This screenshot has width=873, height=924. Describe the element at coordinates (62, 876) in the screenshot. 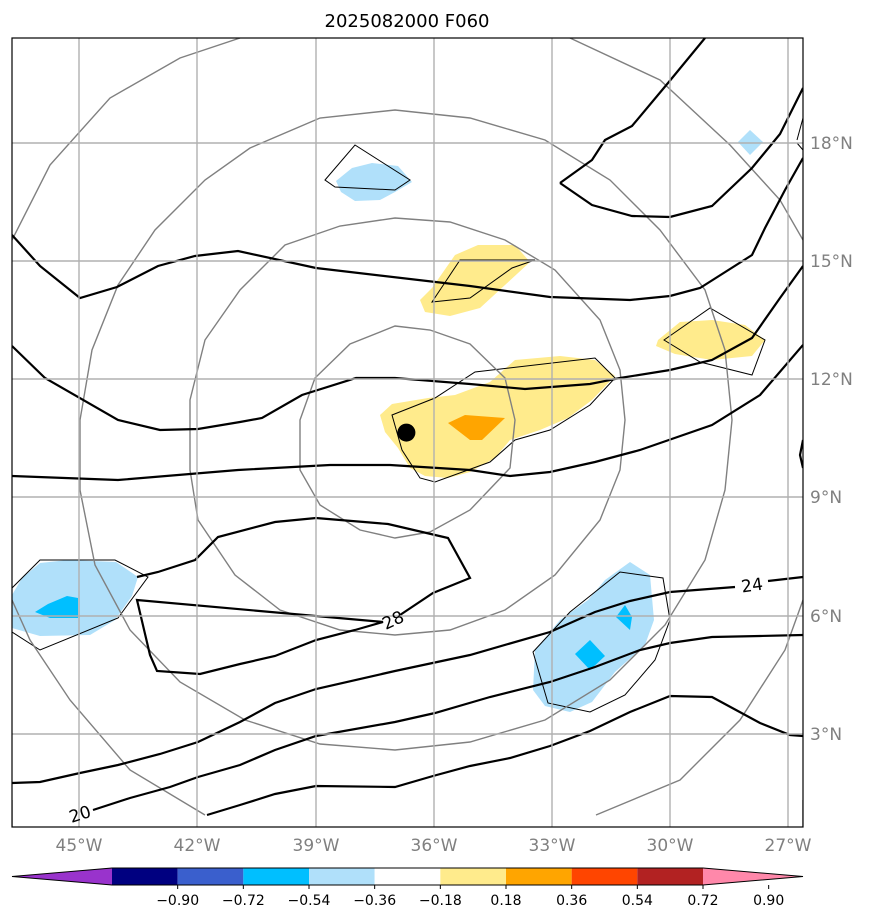

I see `colorbar-extend-low` at that location.